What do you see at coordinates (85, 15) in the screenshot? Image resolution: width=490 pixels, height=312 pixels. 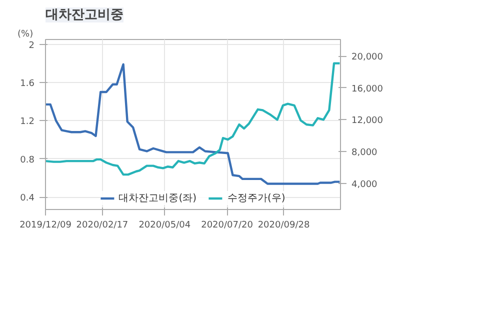 I see `chart-title: 대차잔고비중` at bounding box center [85, 15].